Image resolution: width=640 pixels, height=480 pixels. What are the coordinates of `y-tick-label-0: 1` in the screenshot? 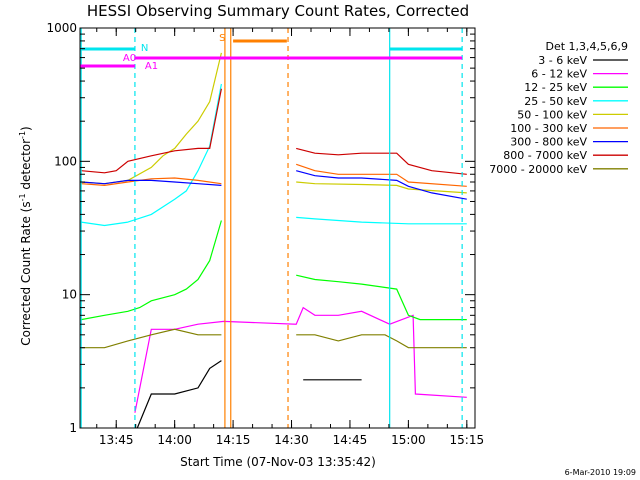 It's located at (73, 428).